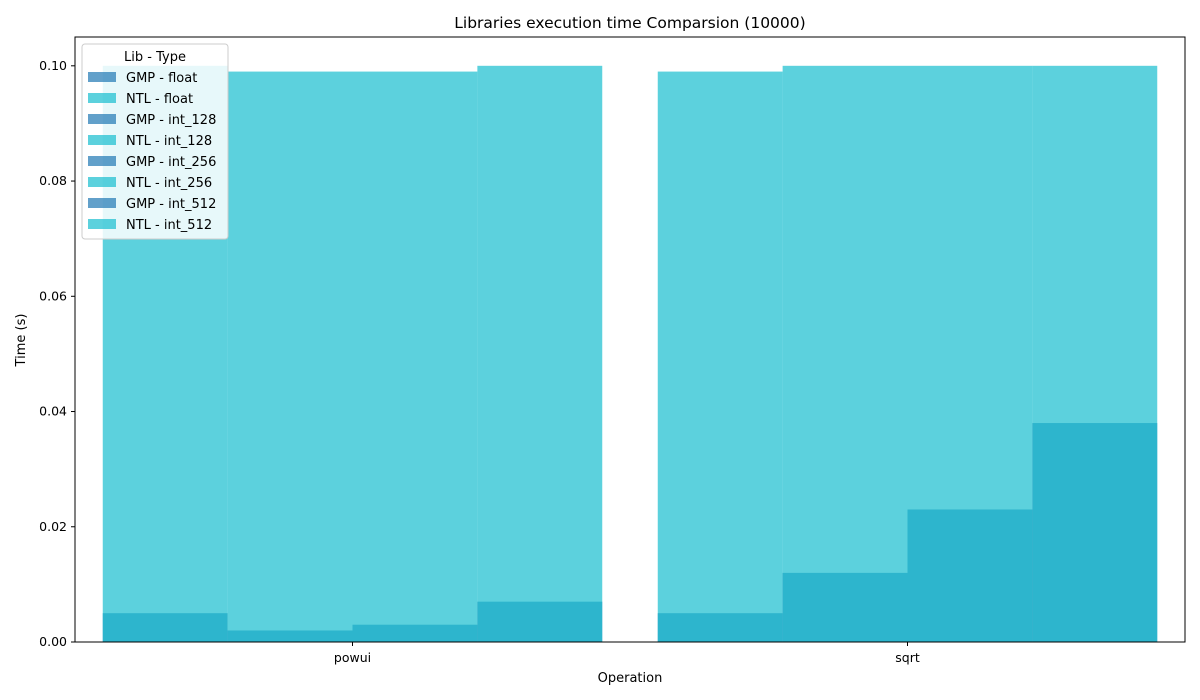 The height and width of the screenshot is (700, 1200). I want to click on y-axis: 0.00 0.02 0.04 0.06 0.08 0.10, so click(57, 353).